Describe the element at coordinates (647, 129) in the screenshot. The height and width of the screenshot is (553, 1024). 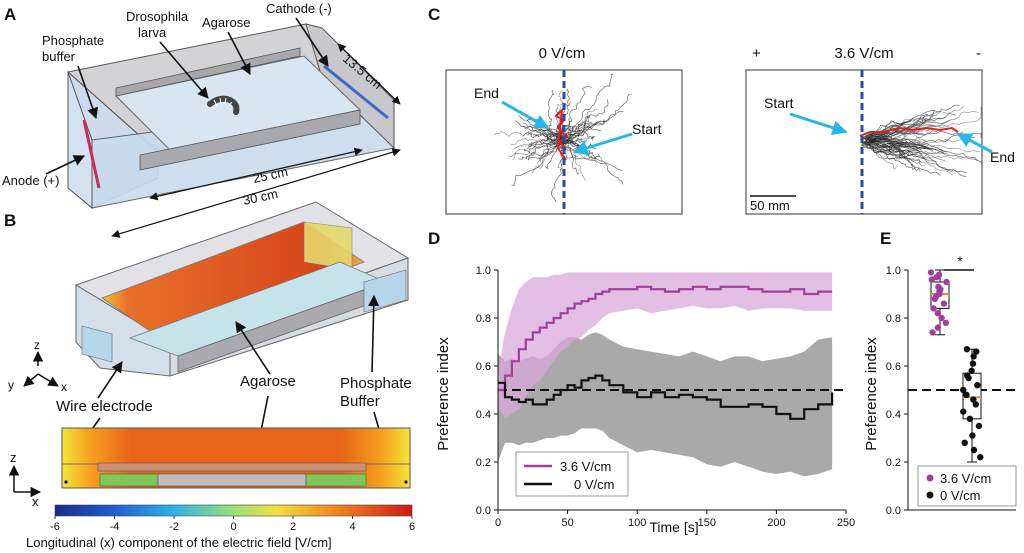
I see `c-left-start-label: Start` at that location.